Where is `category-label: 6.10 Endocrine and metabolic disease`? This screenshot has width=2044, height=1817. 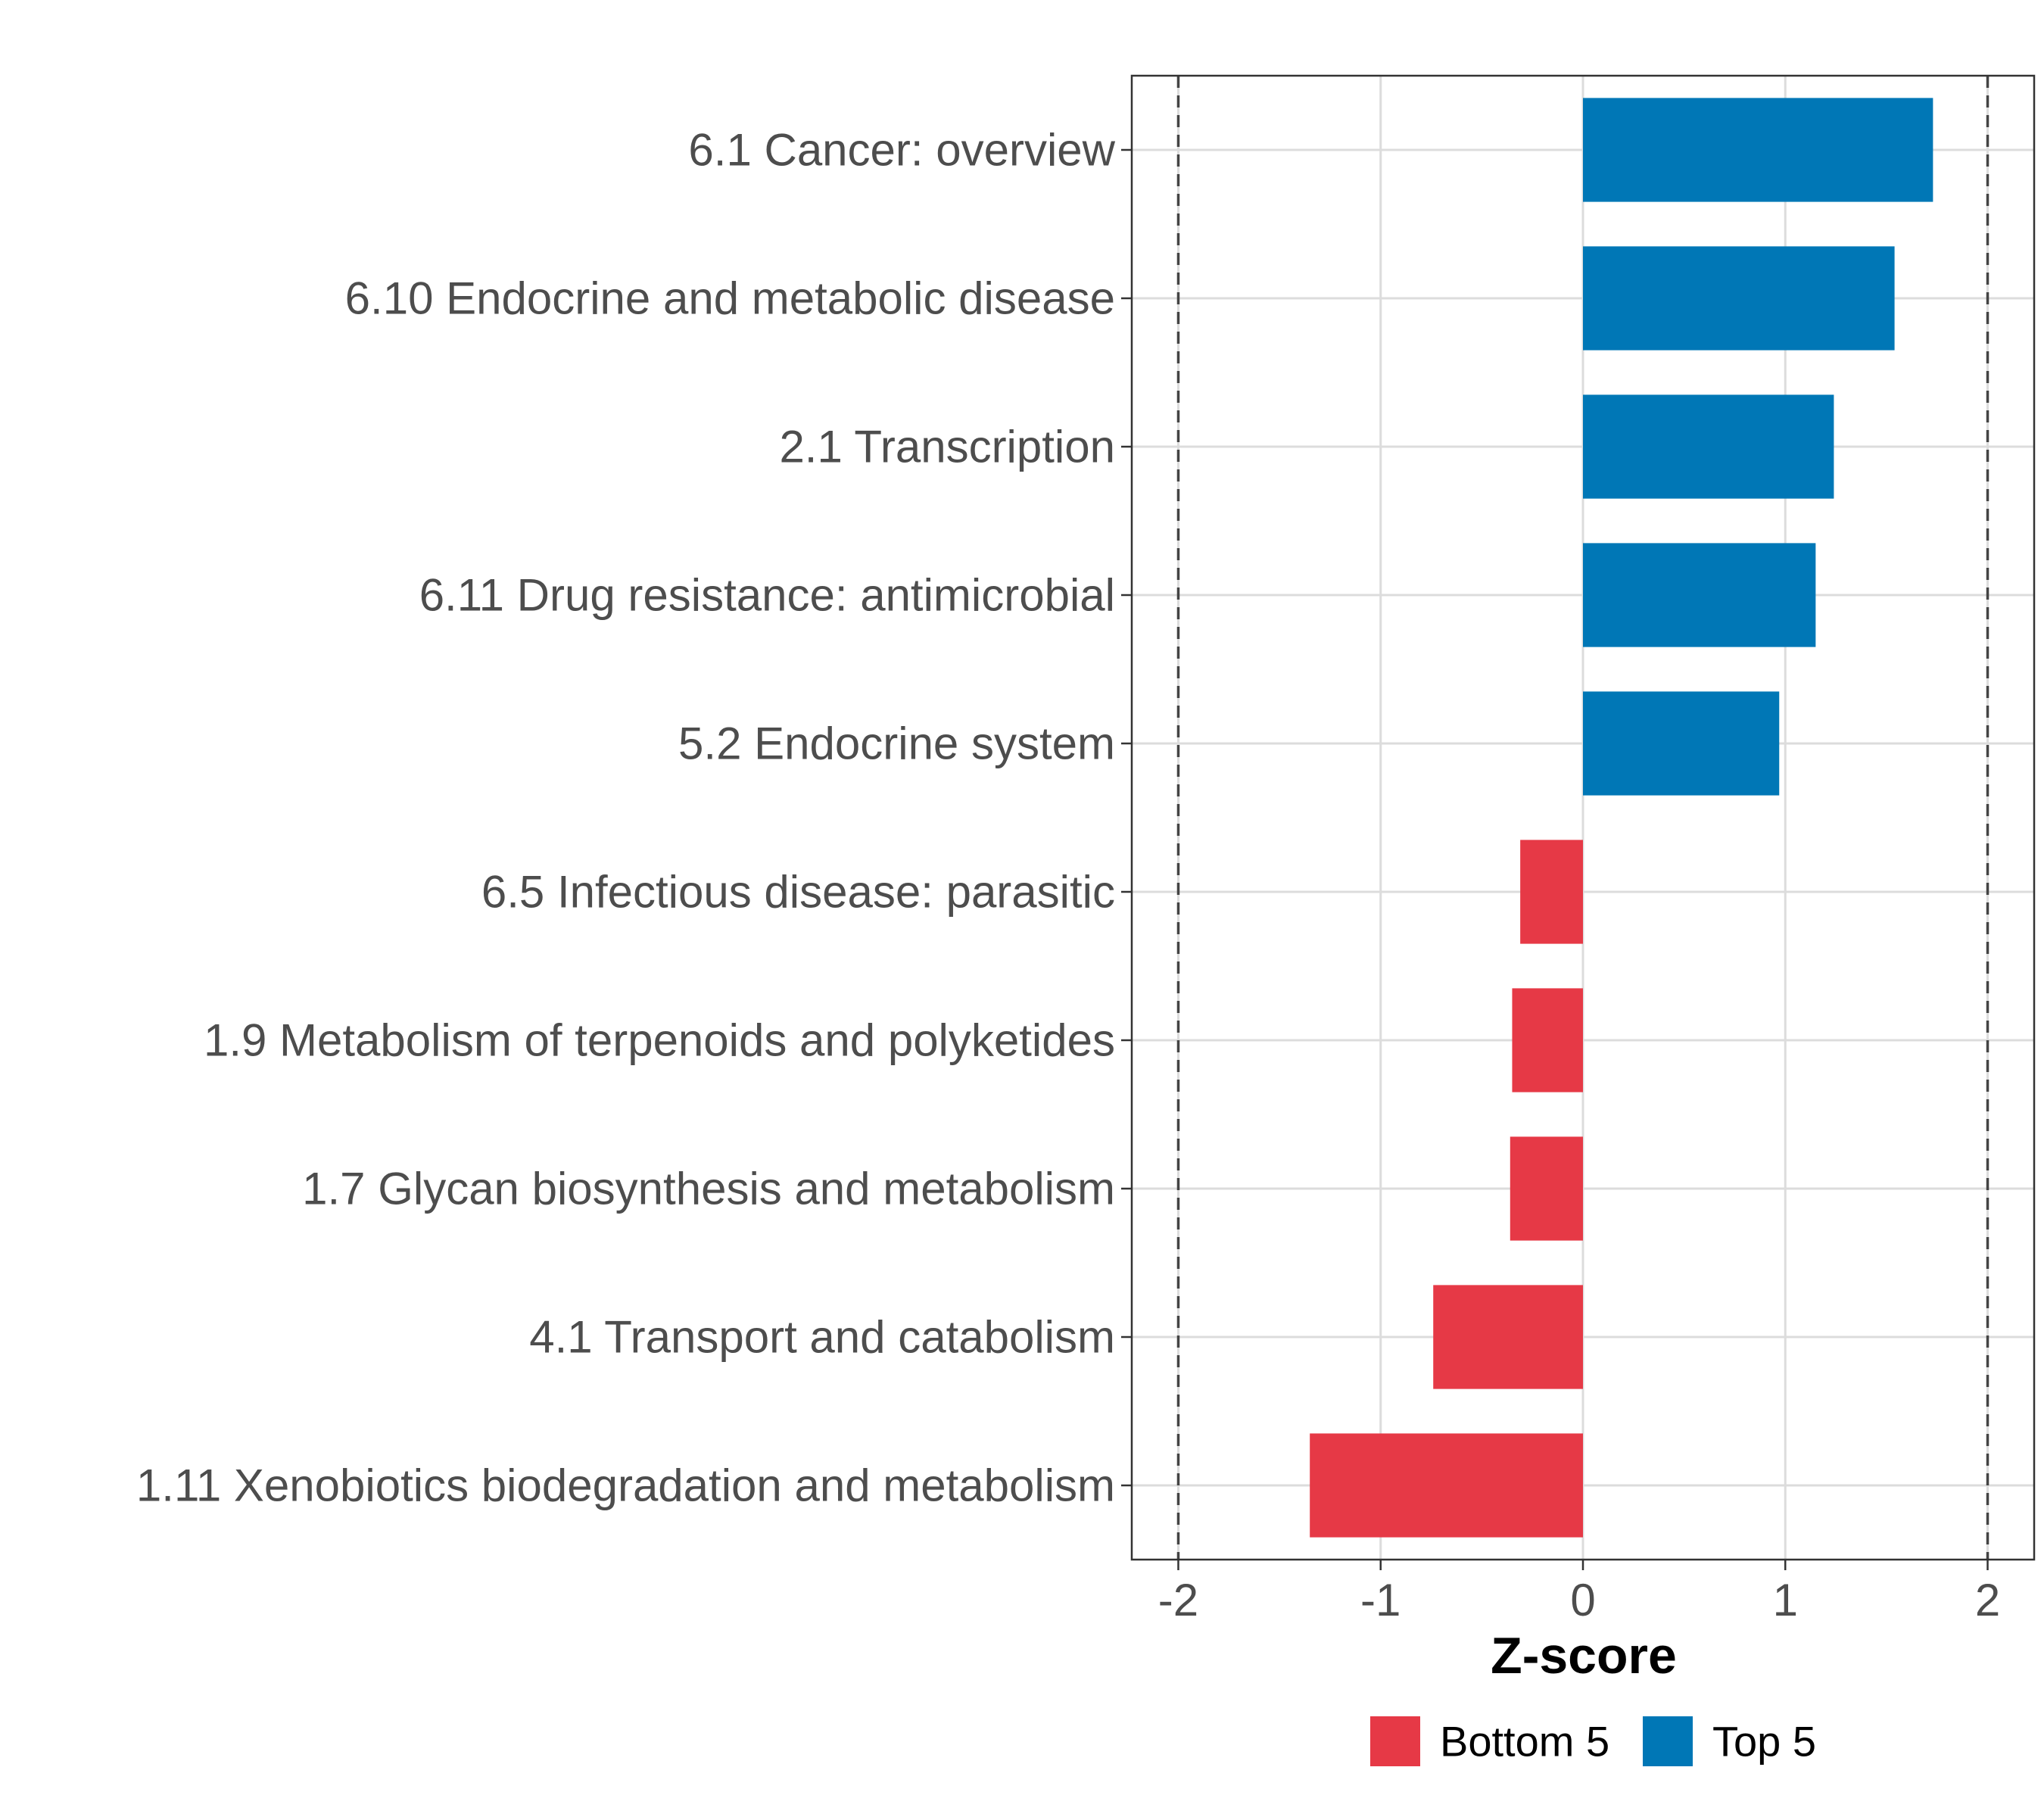 category-label: 6.10 Endocrine and metabolic disease is located at coordinates (730, 298).